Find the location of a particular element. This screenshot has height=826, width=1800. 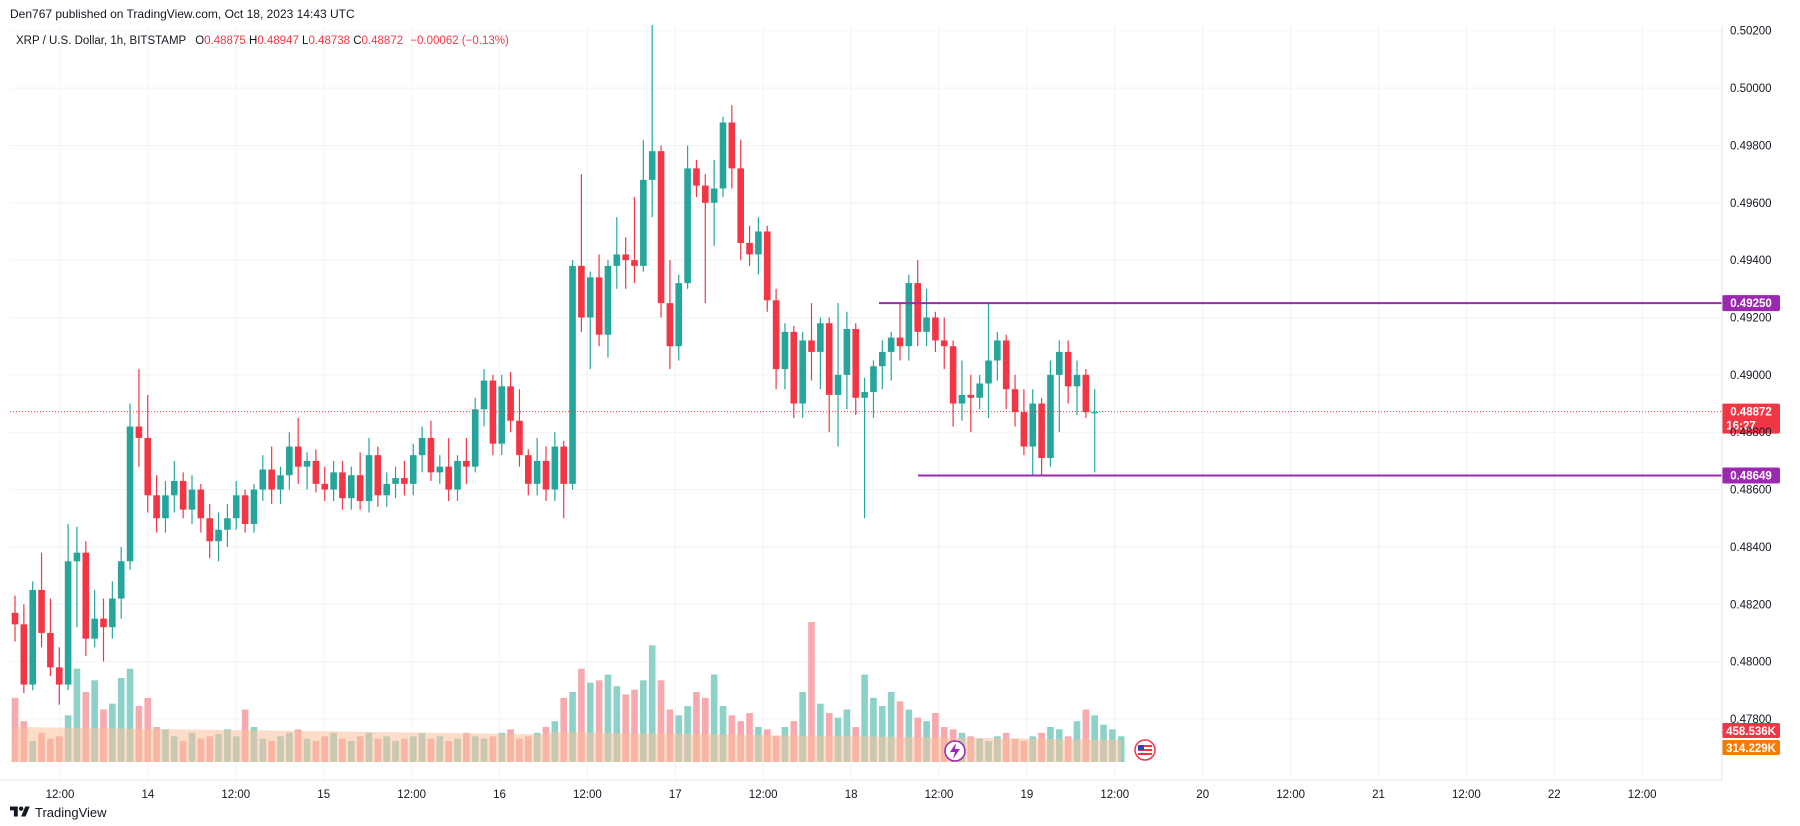

current-price-tag is located at coordinates (1751, 418).